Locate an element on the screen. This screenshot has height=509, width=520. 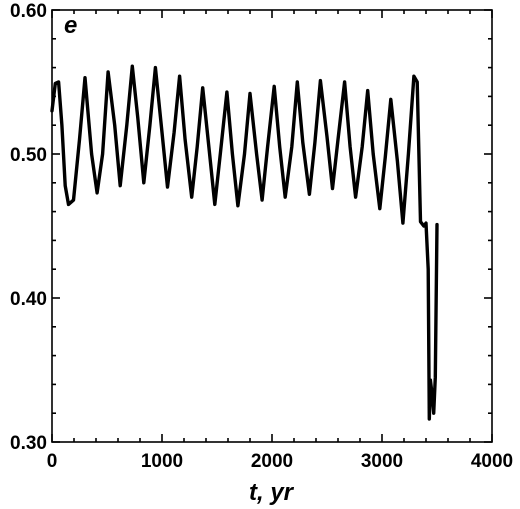
x-tick-label: 0 is located at coordinates (52, 461).